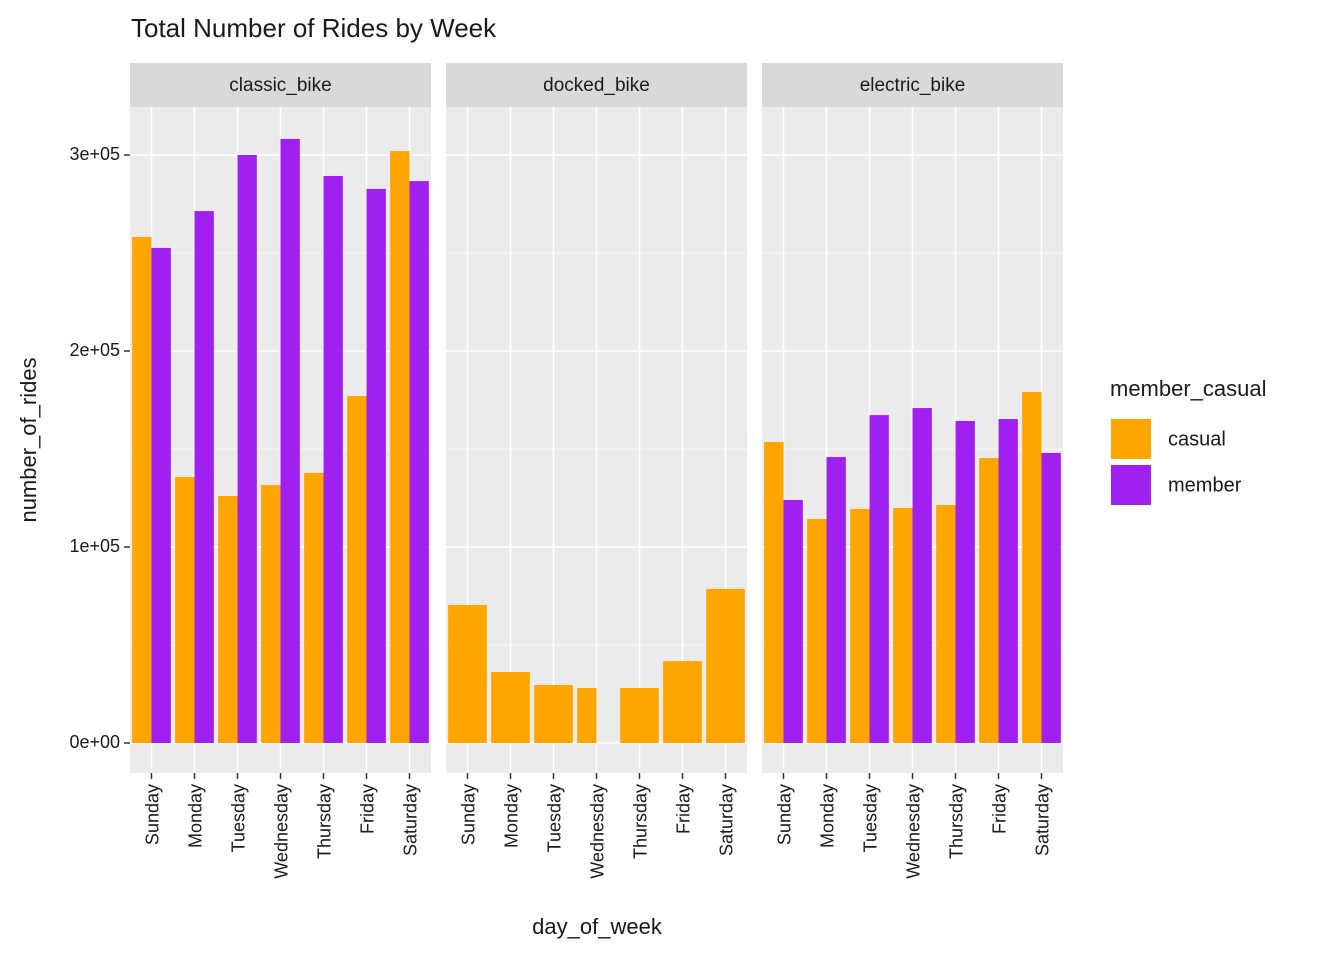 The height and width of the screenshot is (960, 1344). Describe the element at coordinates (1205, 485) in the screenshot. I see `legend-label: member` at that location.